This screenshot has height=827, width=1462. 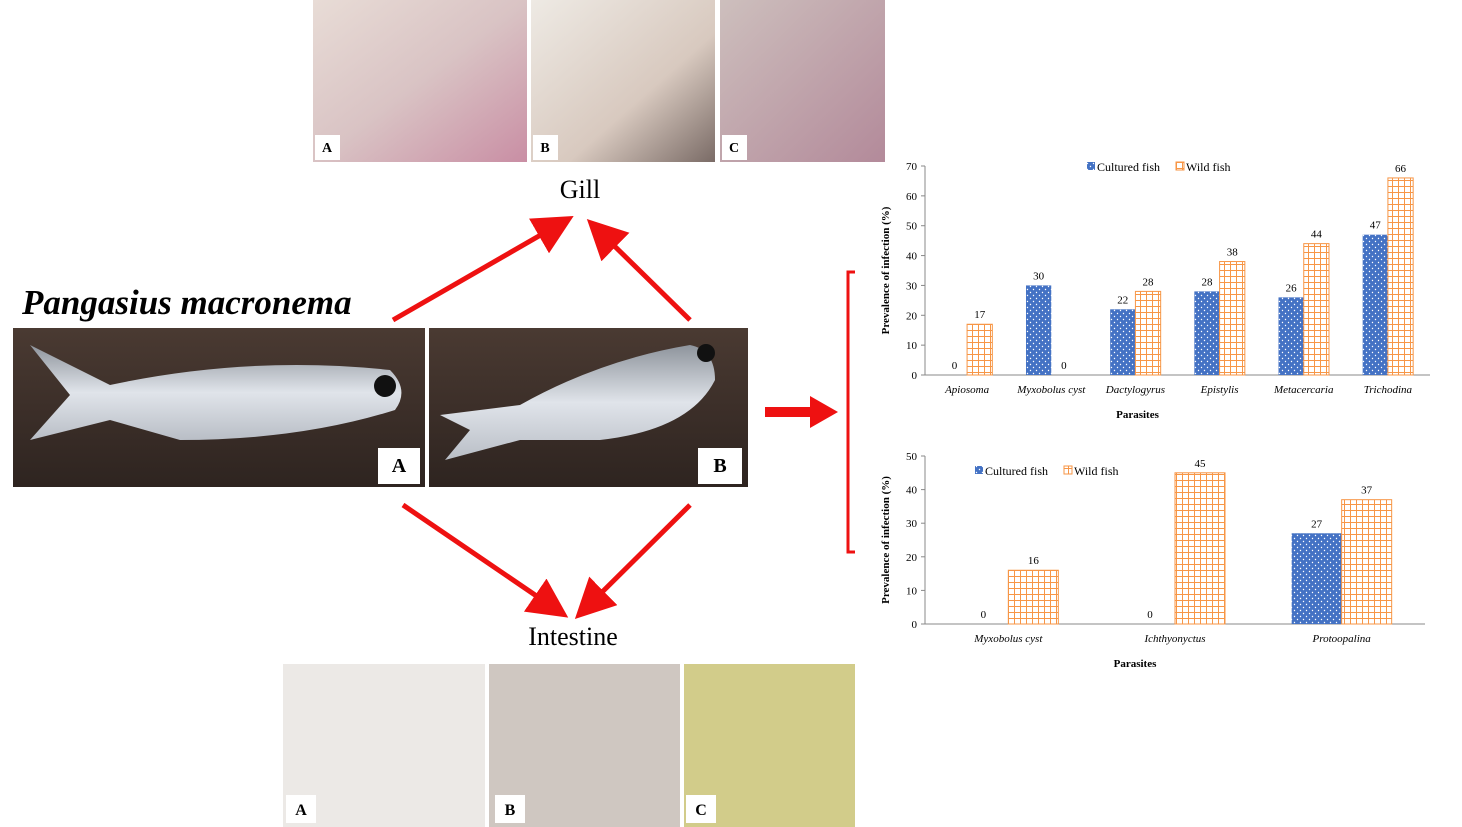 What do you see at coordinates (577, 402) in the screenshot?
I see `fish` at bounding box center [577, 402].